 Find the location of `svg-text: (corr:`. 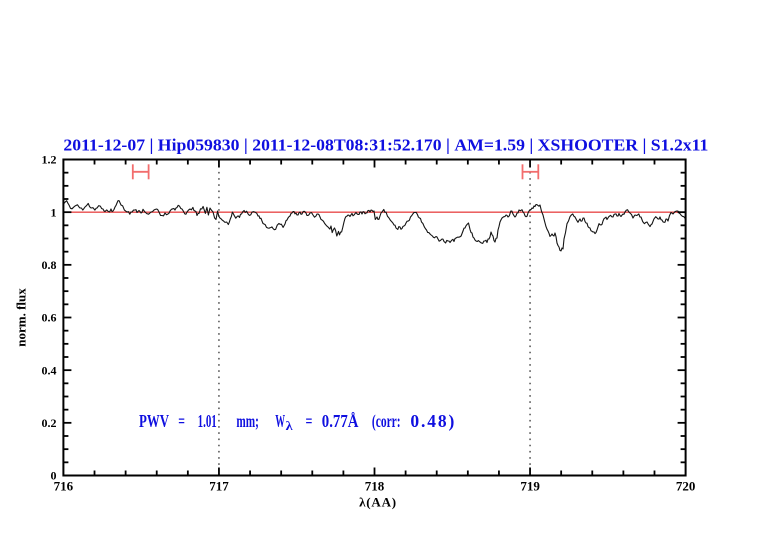

svg-text: (corr: is located at coordinates (386, 421).